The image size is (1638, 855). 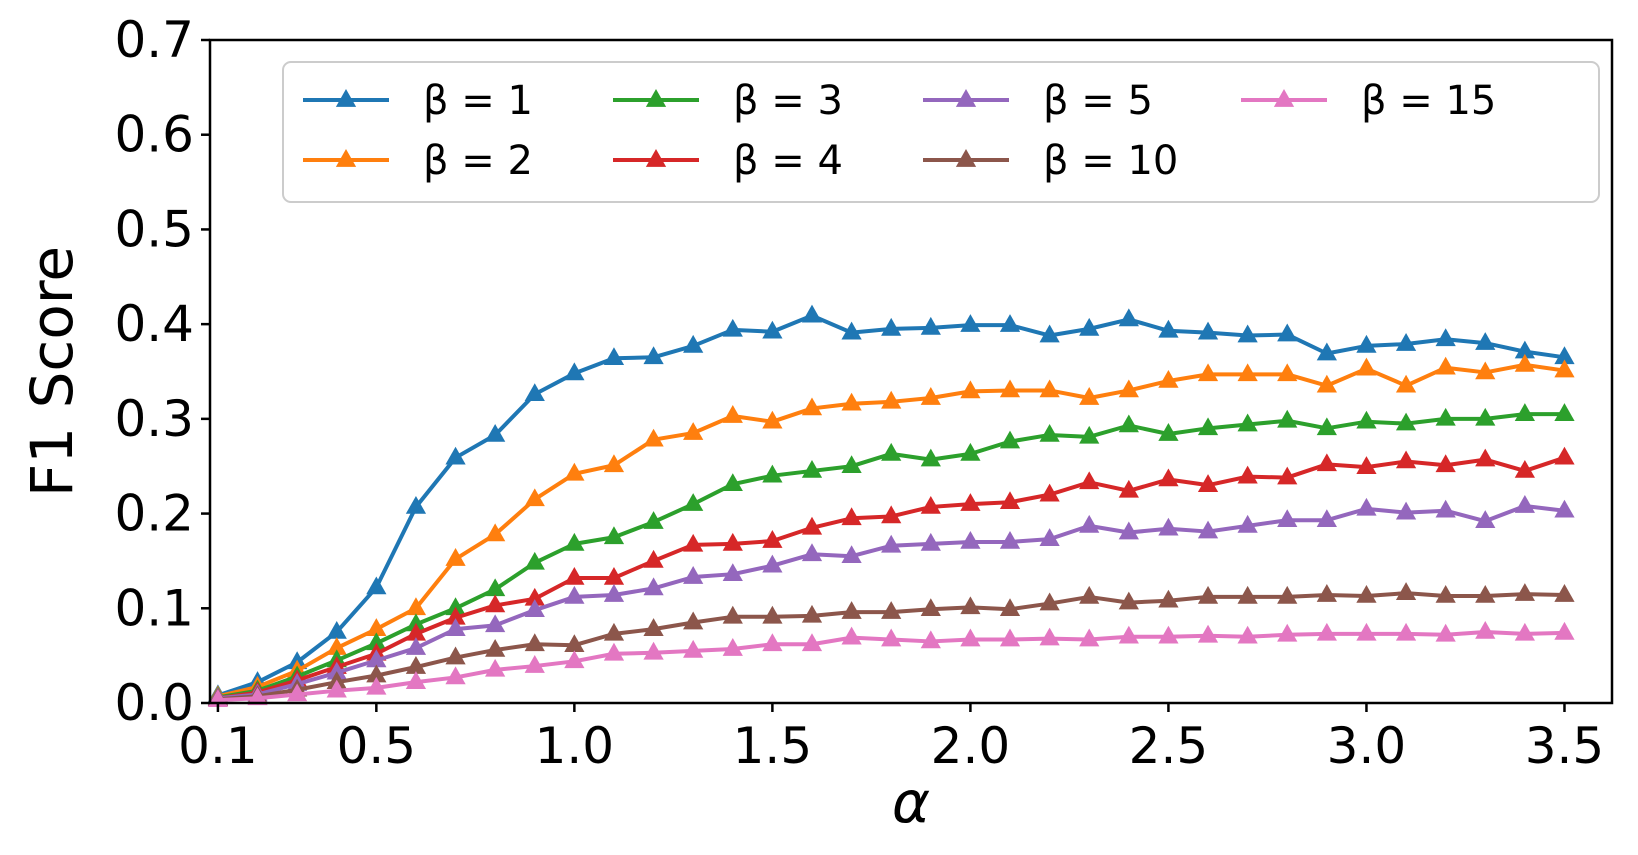 What do you see at coordinates (154, 608) in the screenshot?
I see `y-tick-label: 0.1` at bounding box center [154, 608].